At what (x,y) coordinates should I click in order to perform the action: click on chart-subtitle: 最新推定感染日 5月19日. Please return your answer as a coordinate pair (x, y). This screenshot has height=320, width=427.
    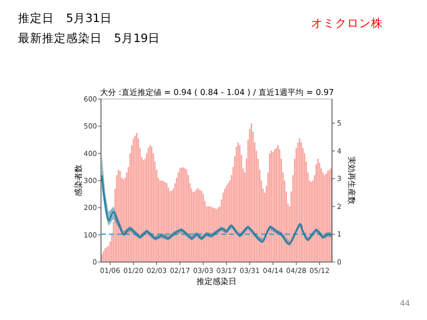
    Looking at the image, I should click on (89, 38).